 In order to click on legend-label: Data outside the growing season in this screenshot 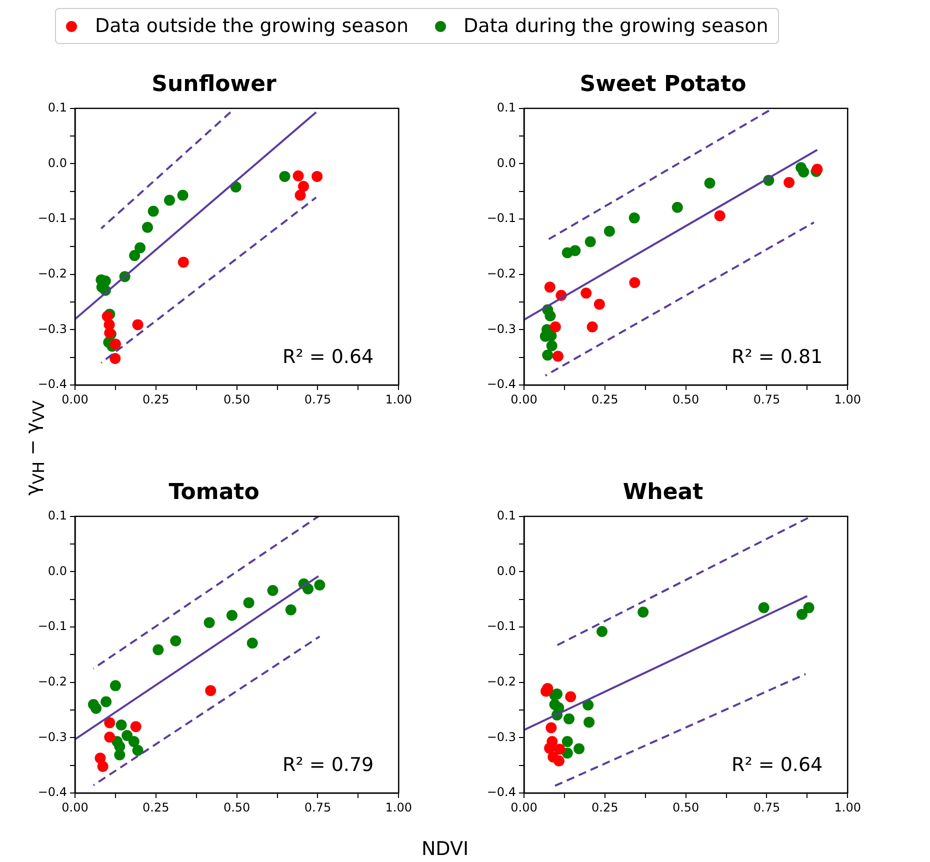, I will do `click(252, 26)`.